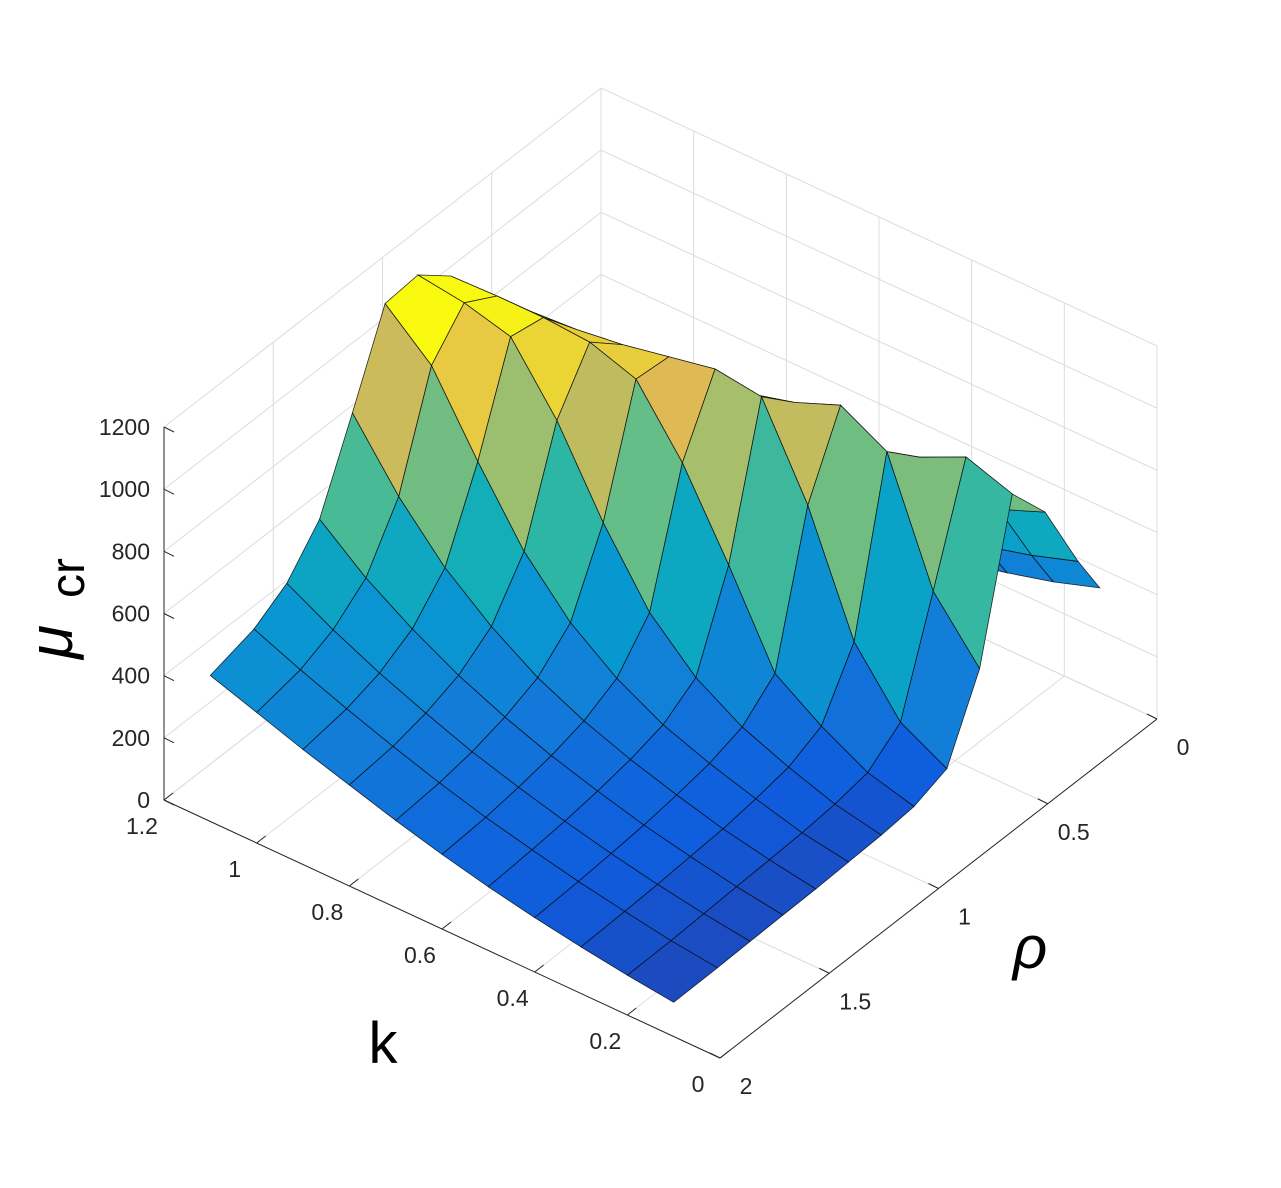 This screenshot has height=1188, width=1281. I want to click on mu-tick-label: 200, so click(131, 738).